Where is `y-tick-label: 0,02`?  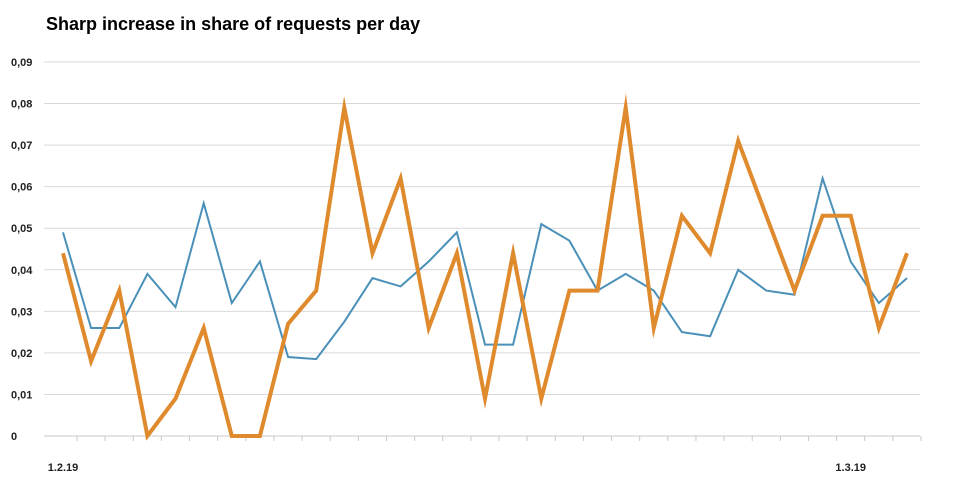 y-tick-label: 0,02 is located at coordinates (21, 354).